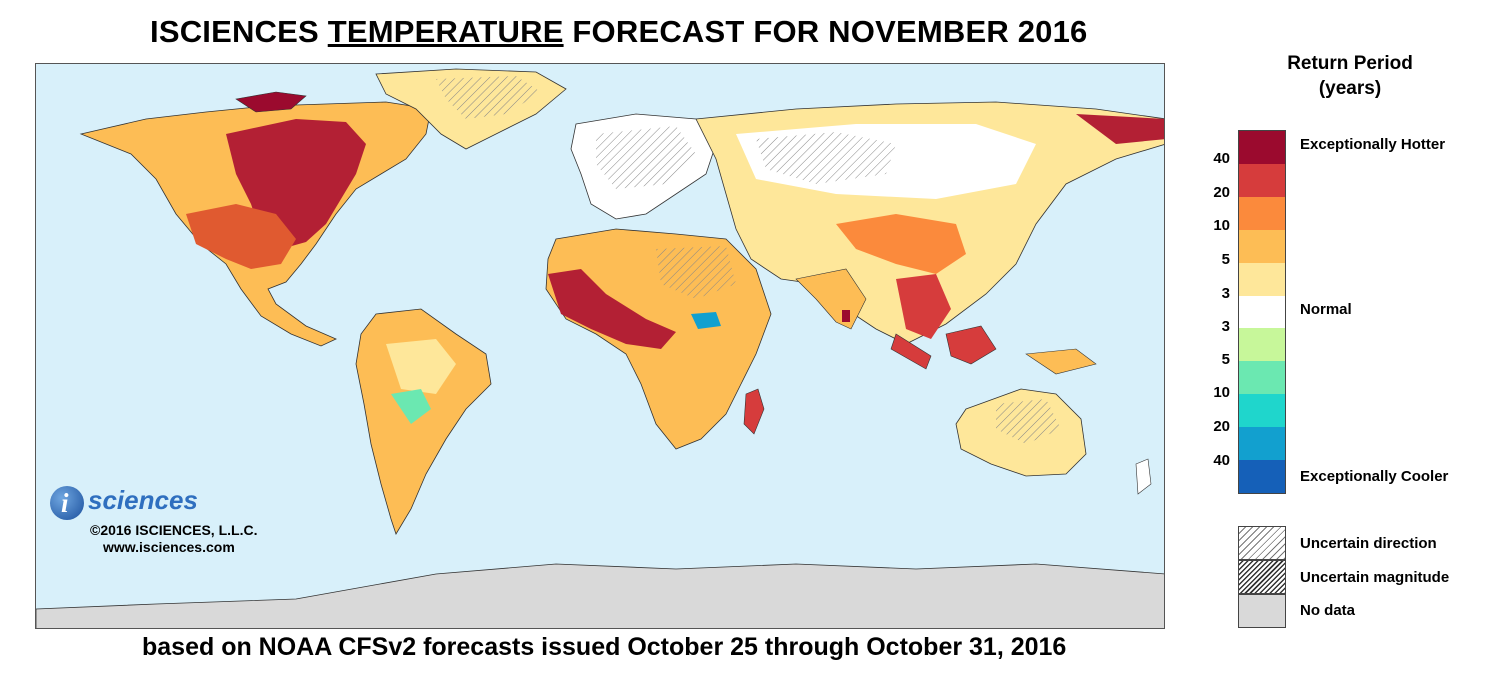  I want to click on logo-letter: i, so click(65, 503).